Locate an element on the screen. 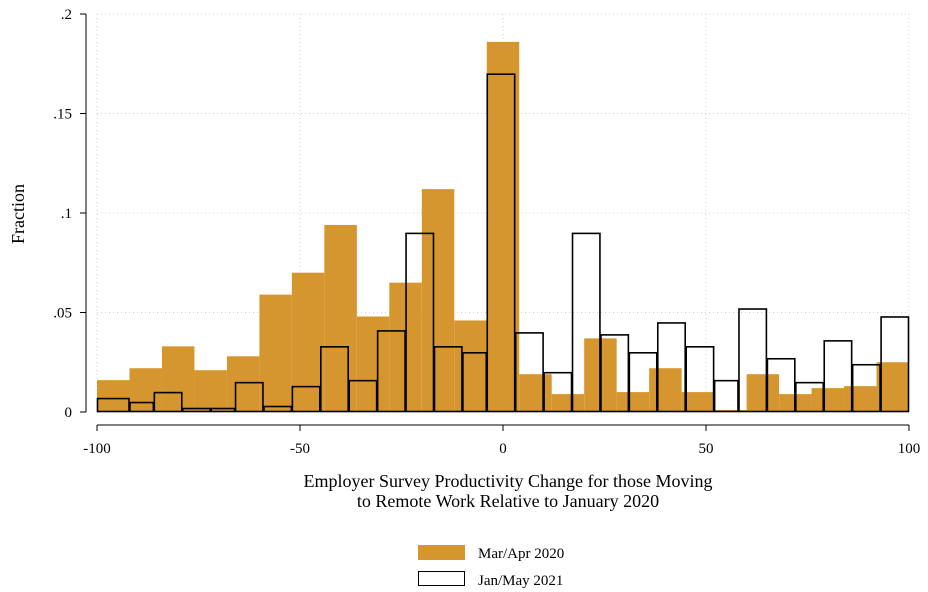 The image size is (928, 592). y-tick-label: .15 is located at coordinates (62, 115).